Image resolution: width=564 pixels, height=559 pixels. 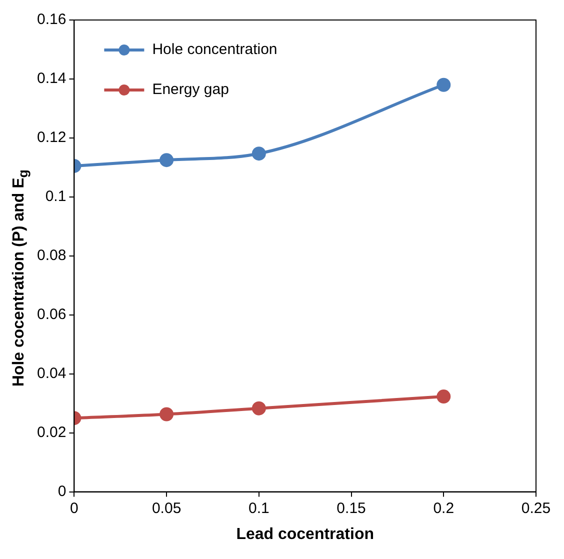 What do you see at coordinates (55, 197) in the screenshot?
I see `y-tick-label: 0.1` at bounding box center [55, 197].